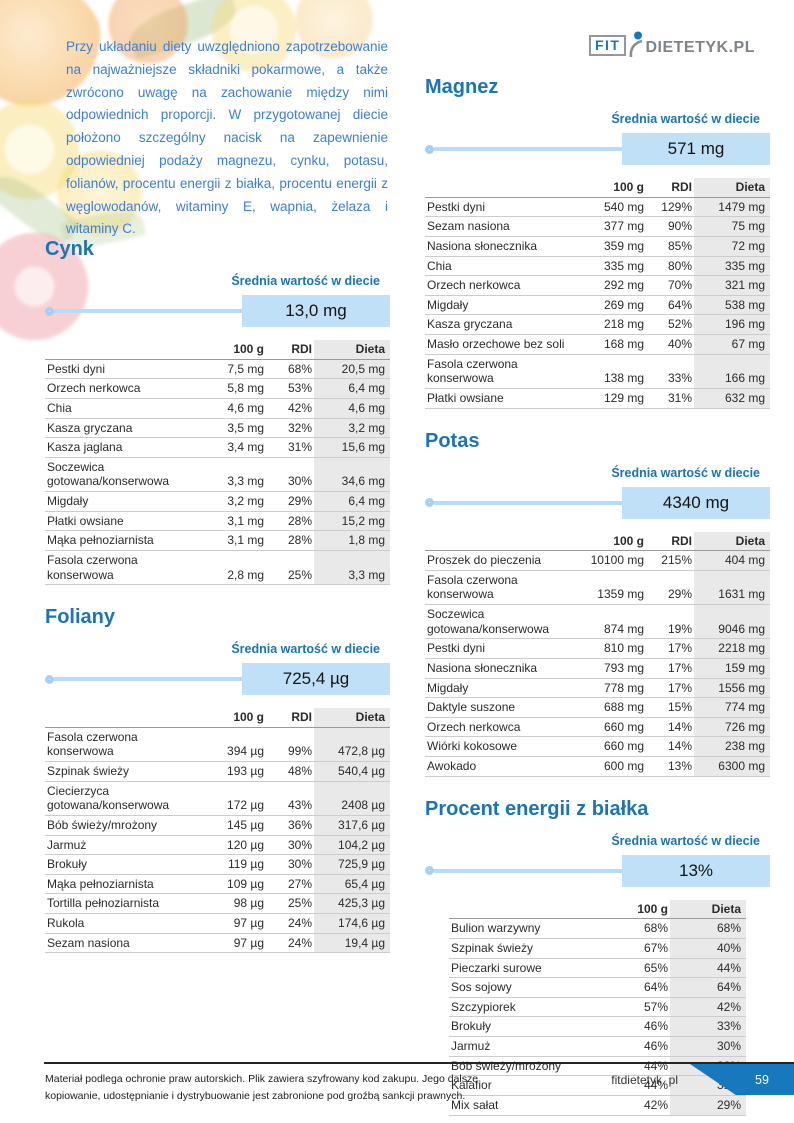 The width and height of the screenshot is (794, 1123). What do you see at coordinates (123, 845) in the screenshot?
I see `food-name: Jarmuż` at bounding box center [123, 845].